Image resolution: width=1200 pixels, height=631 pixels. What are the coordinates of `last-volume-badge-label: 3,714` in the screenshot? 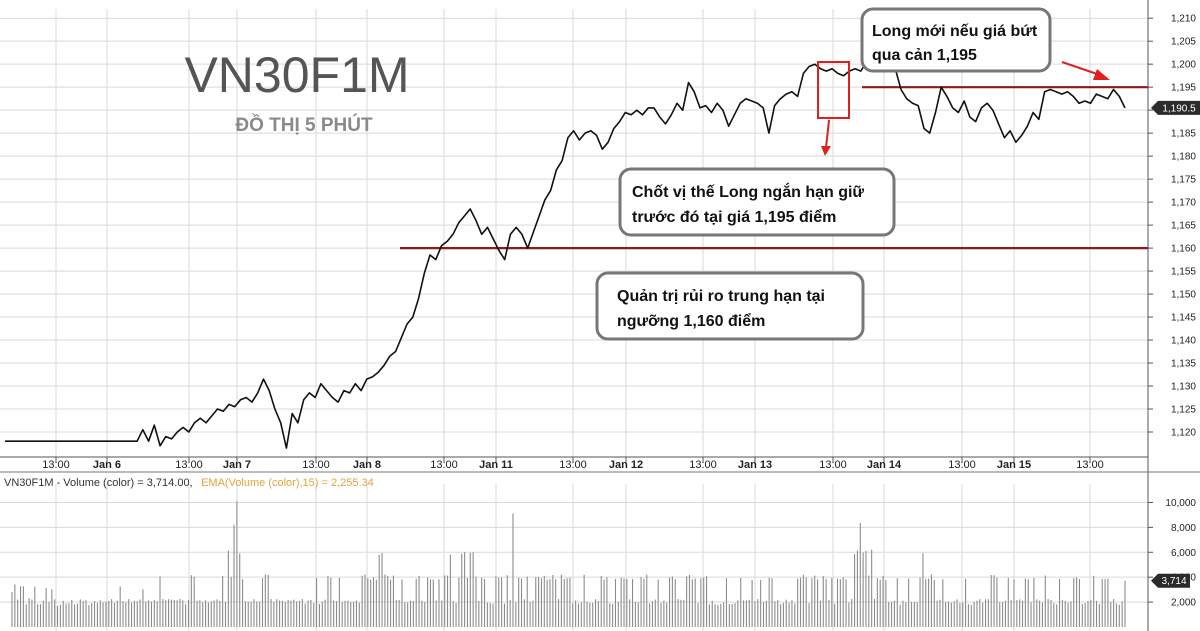 It's located at (1173, 581).